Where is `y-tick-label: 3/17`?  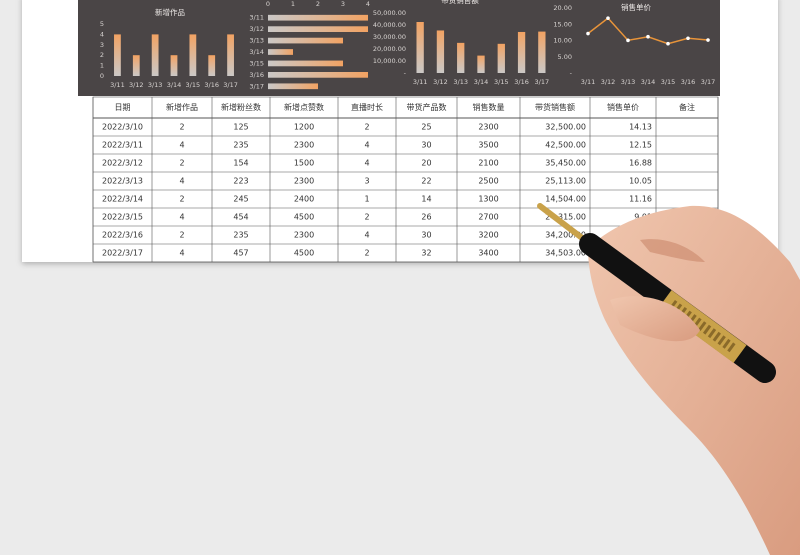 y-tick-label: 3/17 is located at coordinates (256, 86).